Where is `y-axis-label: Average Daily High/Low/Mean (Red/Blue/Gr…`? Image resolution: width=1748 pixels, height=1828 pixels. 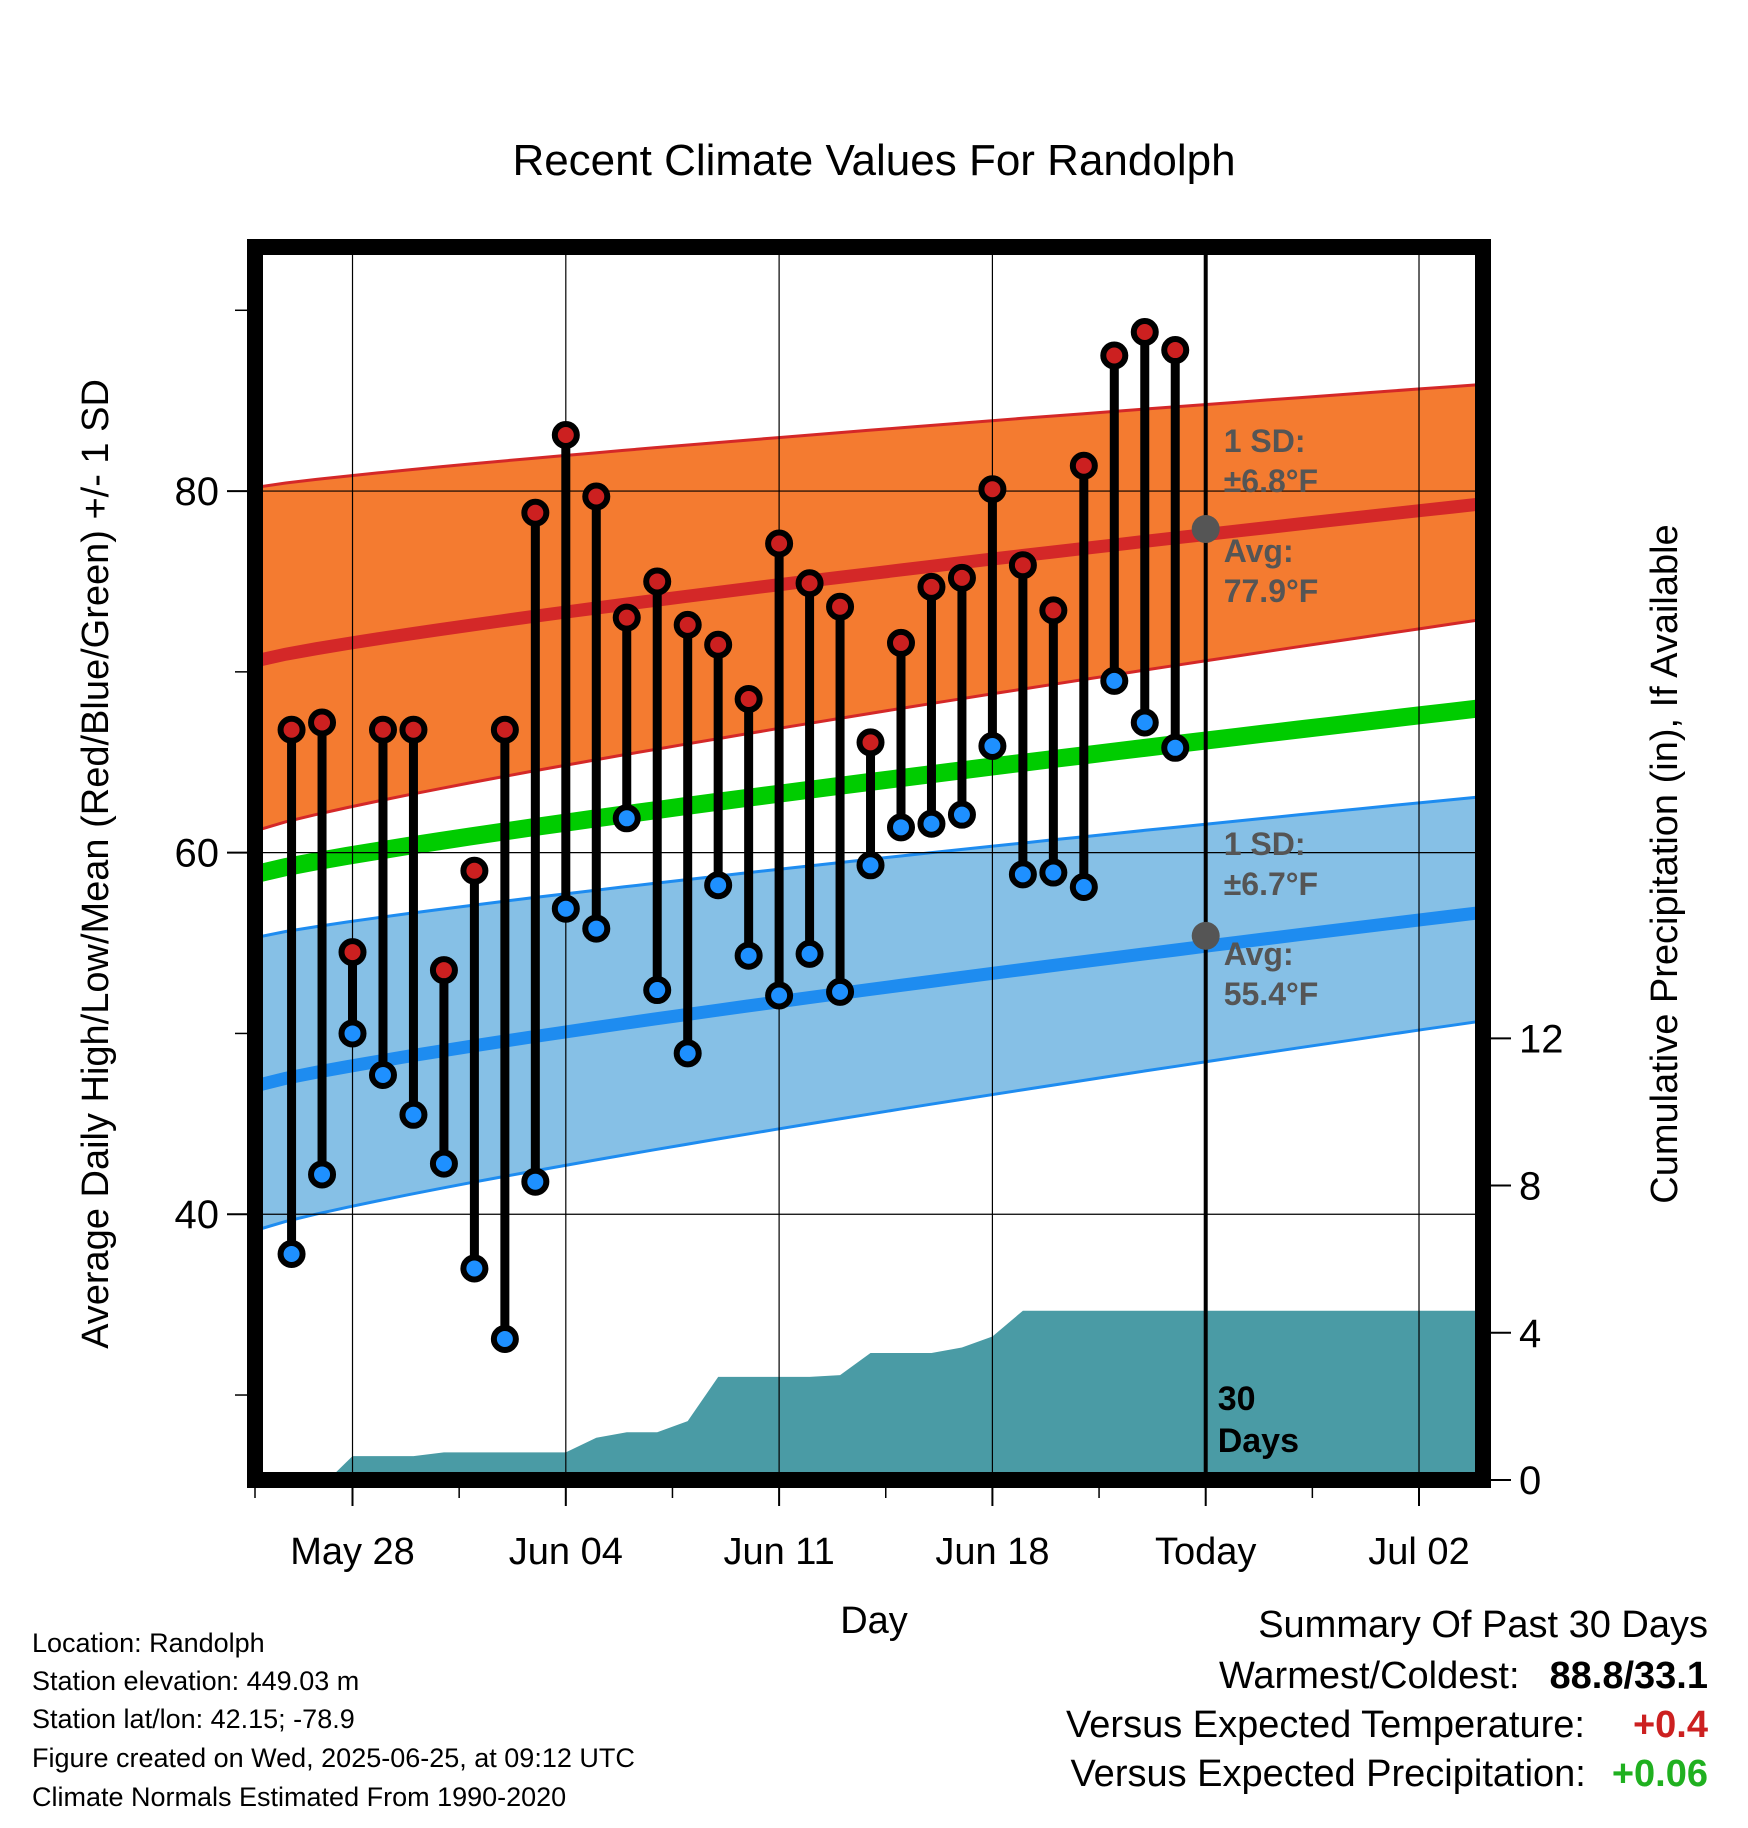 y-axis-label: Average Daily High/Low/Mean (Red/Blue/Gr… is located at coordinates (96, 864).